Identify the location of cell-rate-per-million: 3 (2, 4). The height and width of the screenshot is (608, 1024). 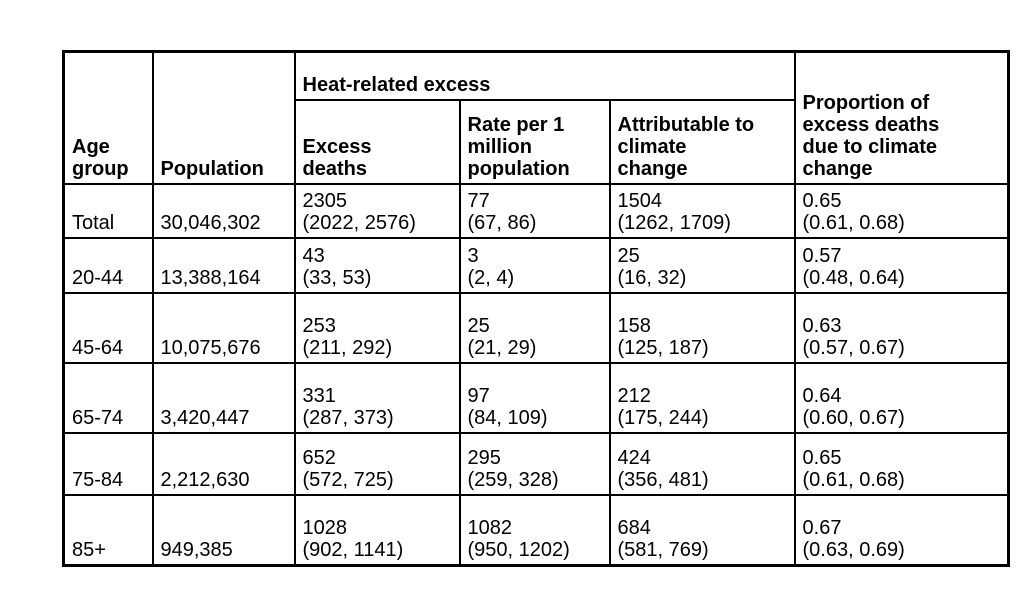
(534, 265).